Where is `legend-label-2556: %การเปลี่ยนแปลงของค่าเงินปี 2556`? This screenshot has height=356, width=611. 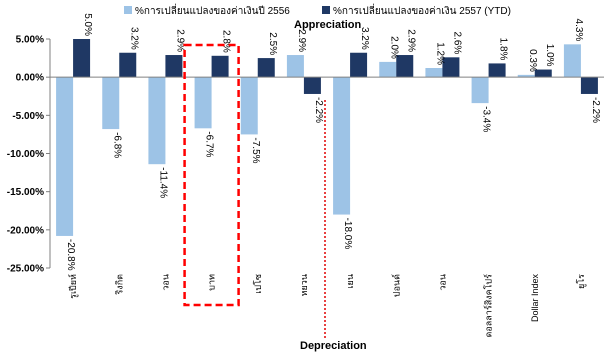
legend-label-2556: %การเปลี่ยนแปลงของค่าเงินปี 2556 is located at coordinates (212, 10).